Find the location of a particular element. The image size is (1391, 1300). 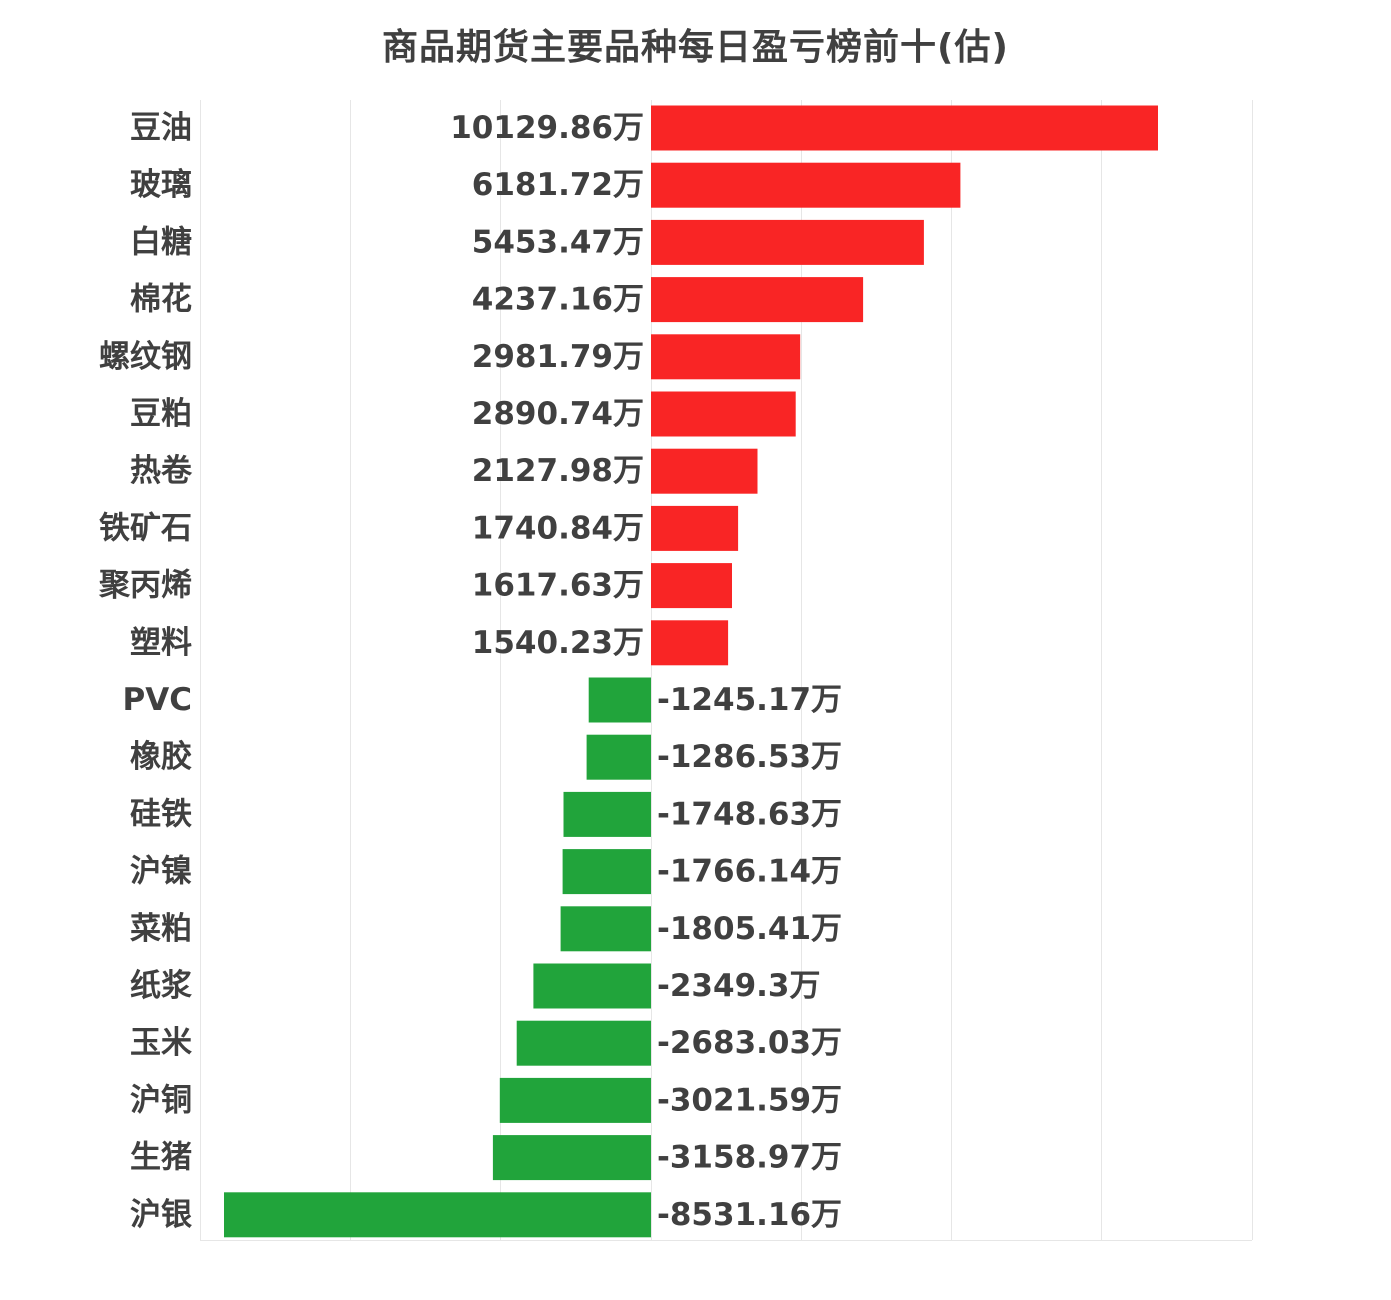

value-label: 5453.47万 is located at coordinates (558, 242).